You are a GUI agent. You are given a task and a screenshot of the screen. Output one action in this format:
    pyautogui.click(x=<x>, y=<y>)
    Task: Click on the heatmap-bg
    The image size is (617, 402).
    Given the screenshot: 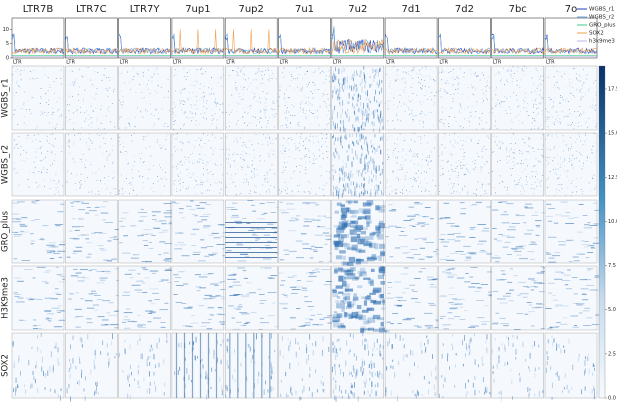 What is the action you would take?
    pyautogui.click(x=144, y=365)
    